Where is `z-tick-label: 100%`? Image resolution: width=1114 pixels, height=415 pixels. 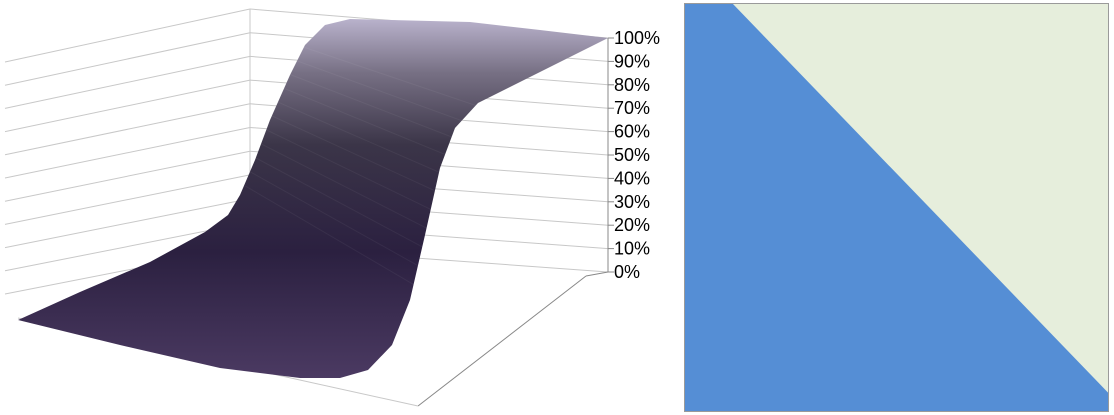 z-tick-label: 100% is located at coordinates (637, 38).